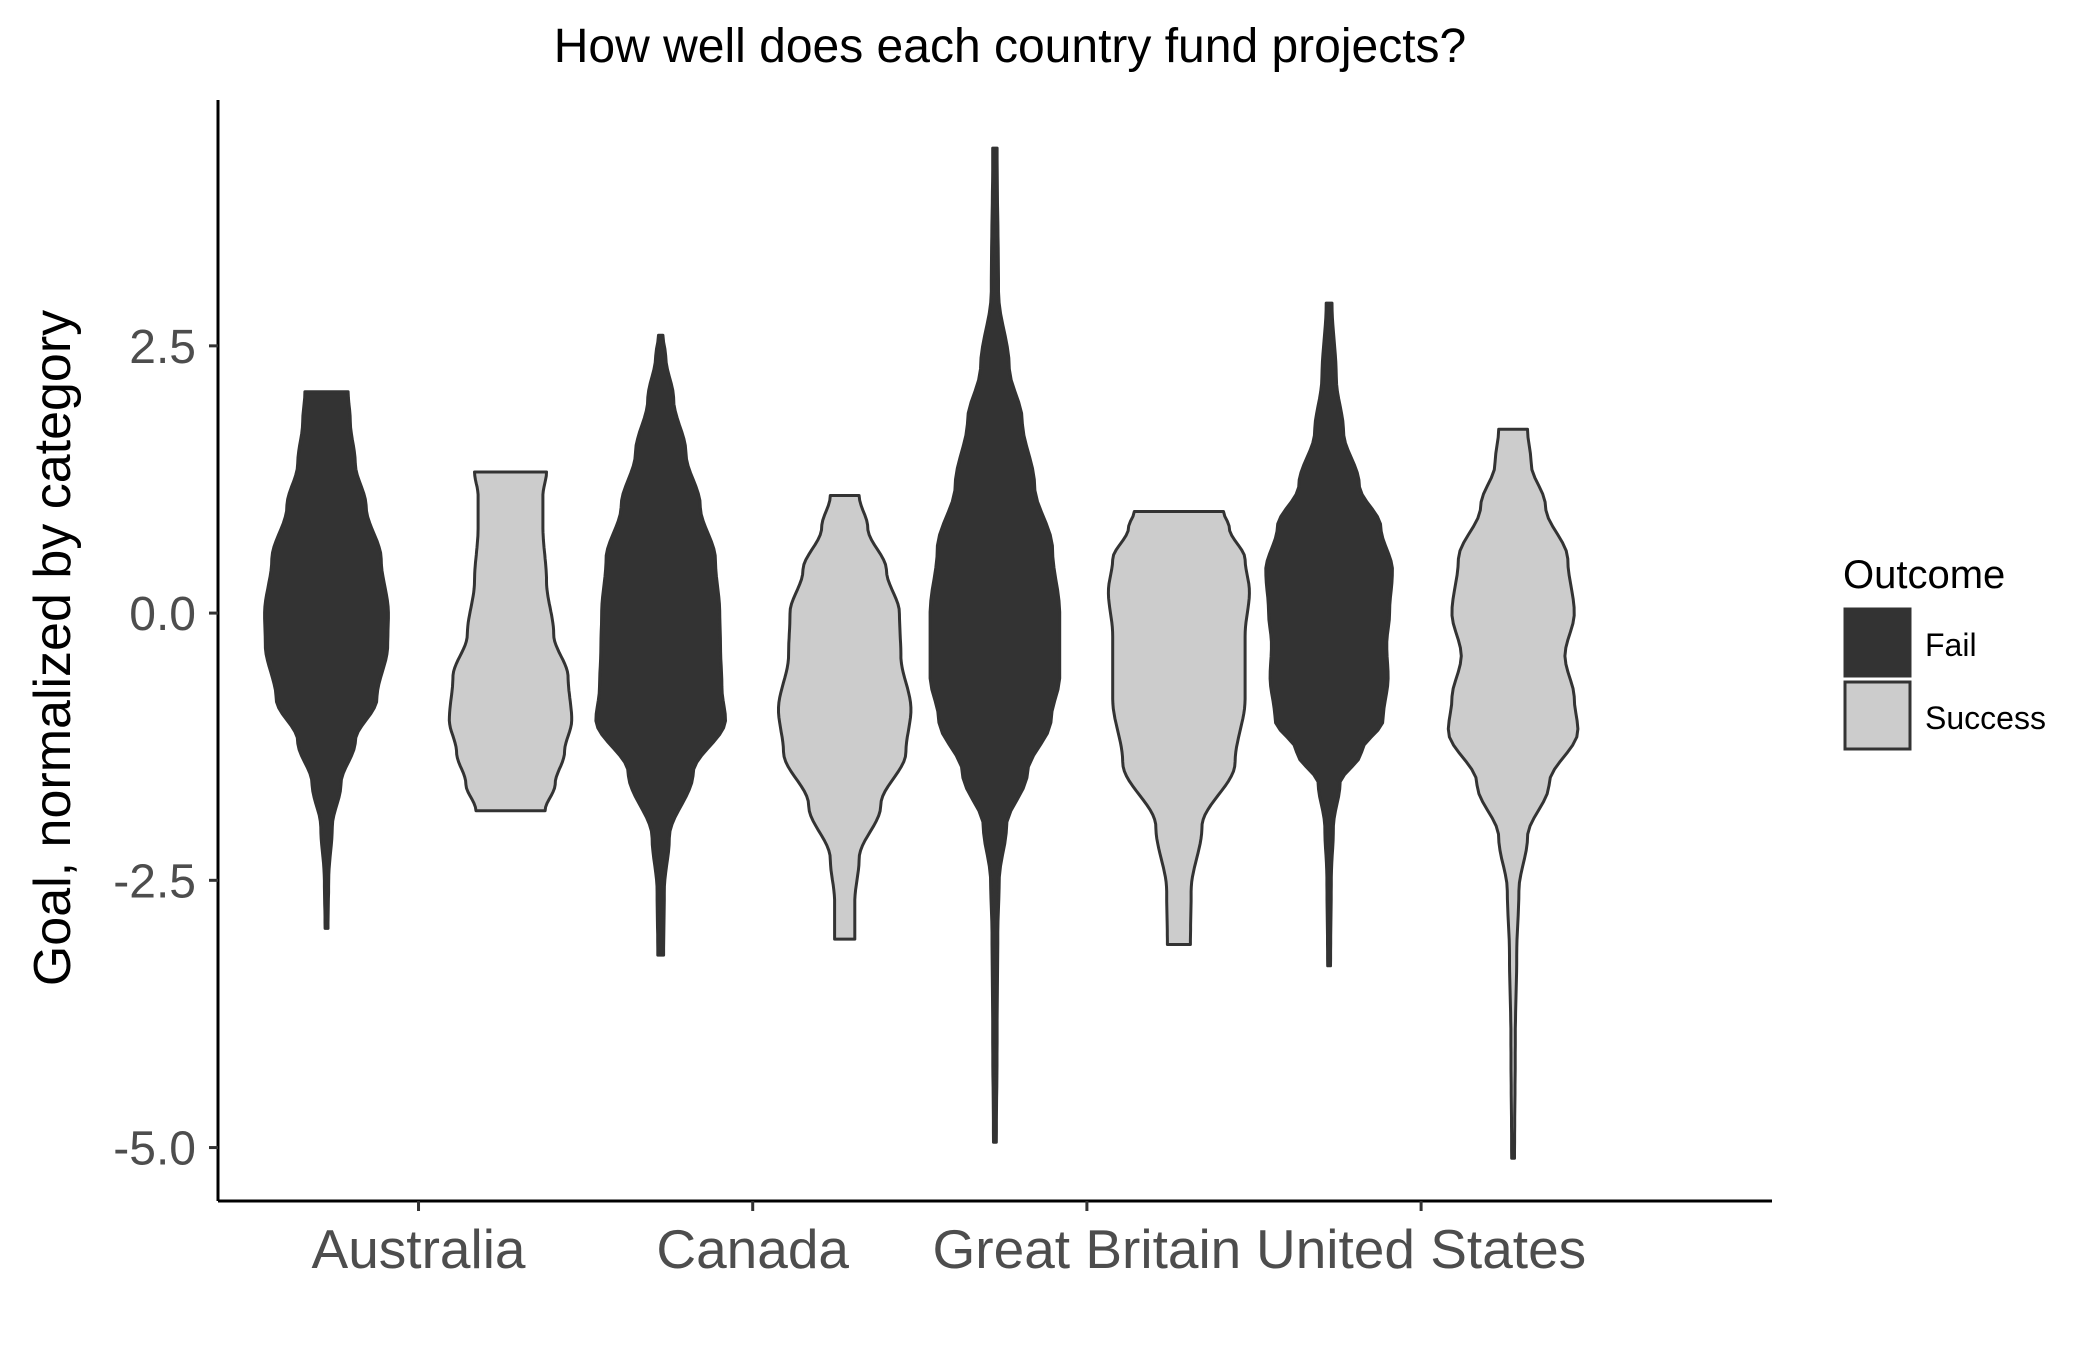 This screenshot has width=2100, height=1350. Describe the element at coordinates (1924, 575) in the screenshot. I see `legend-title: Outcome` at that location.